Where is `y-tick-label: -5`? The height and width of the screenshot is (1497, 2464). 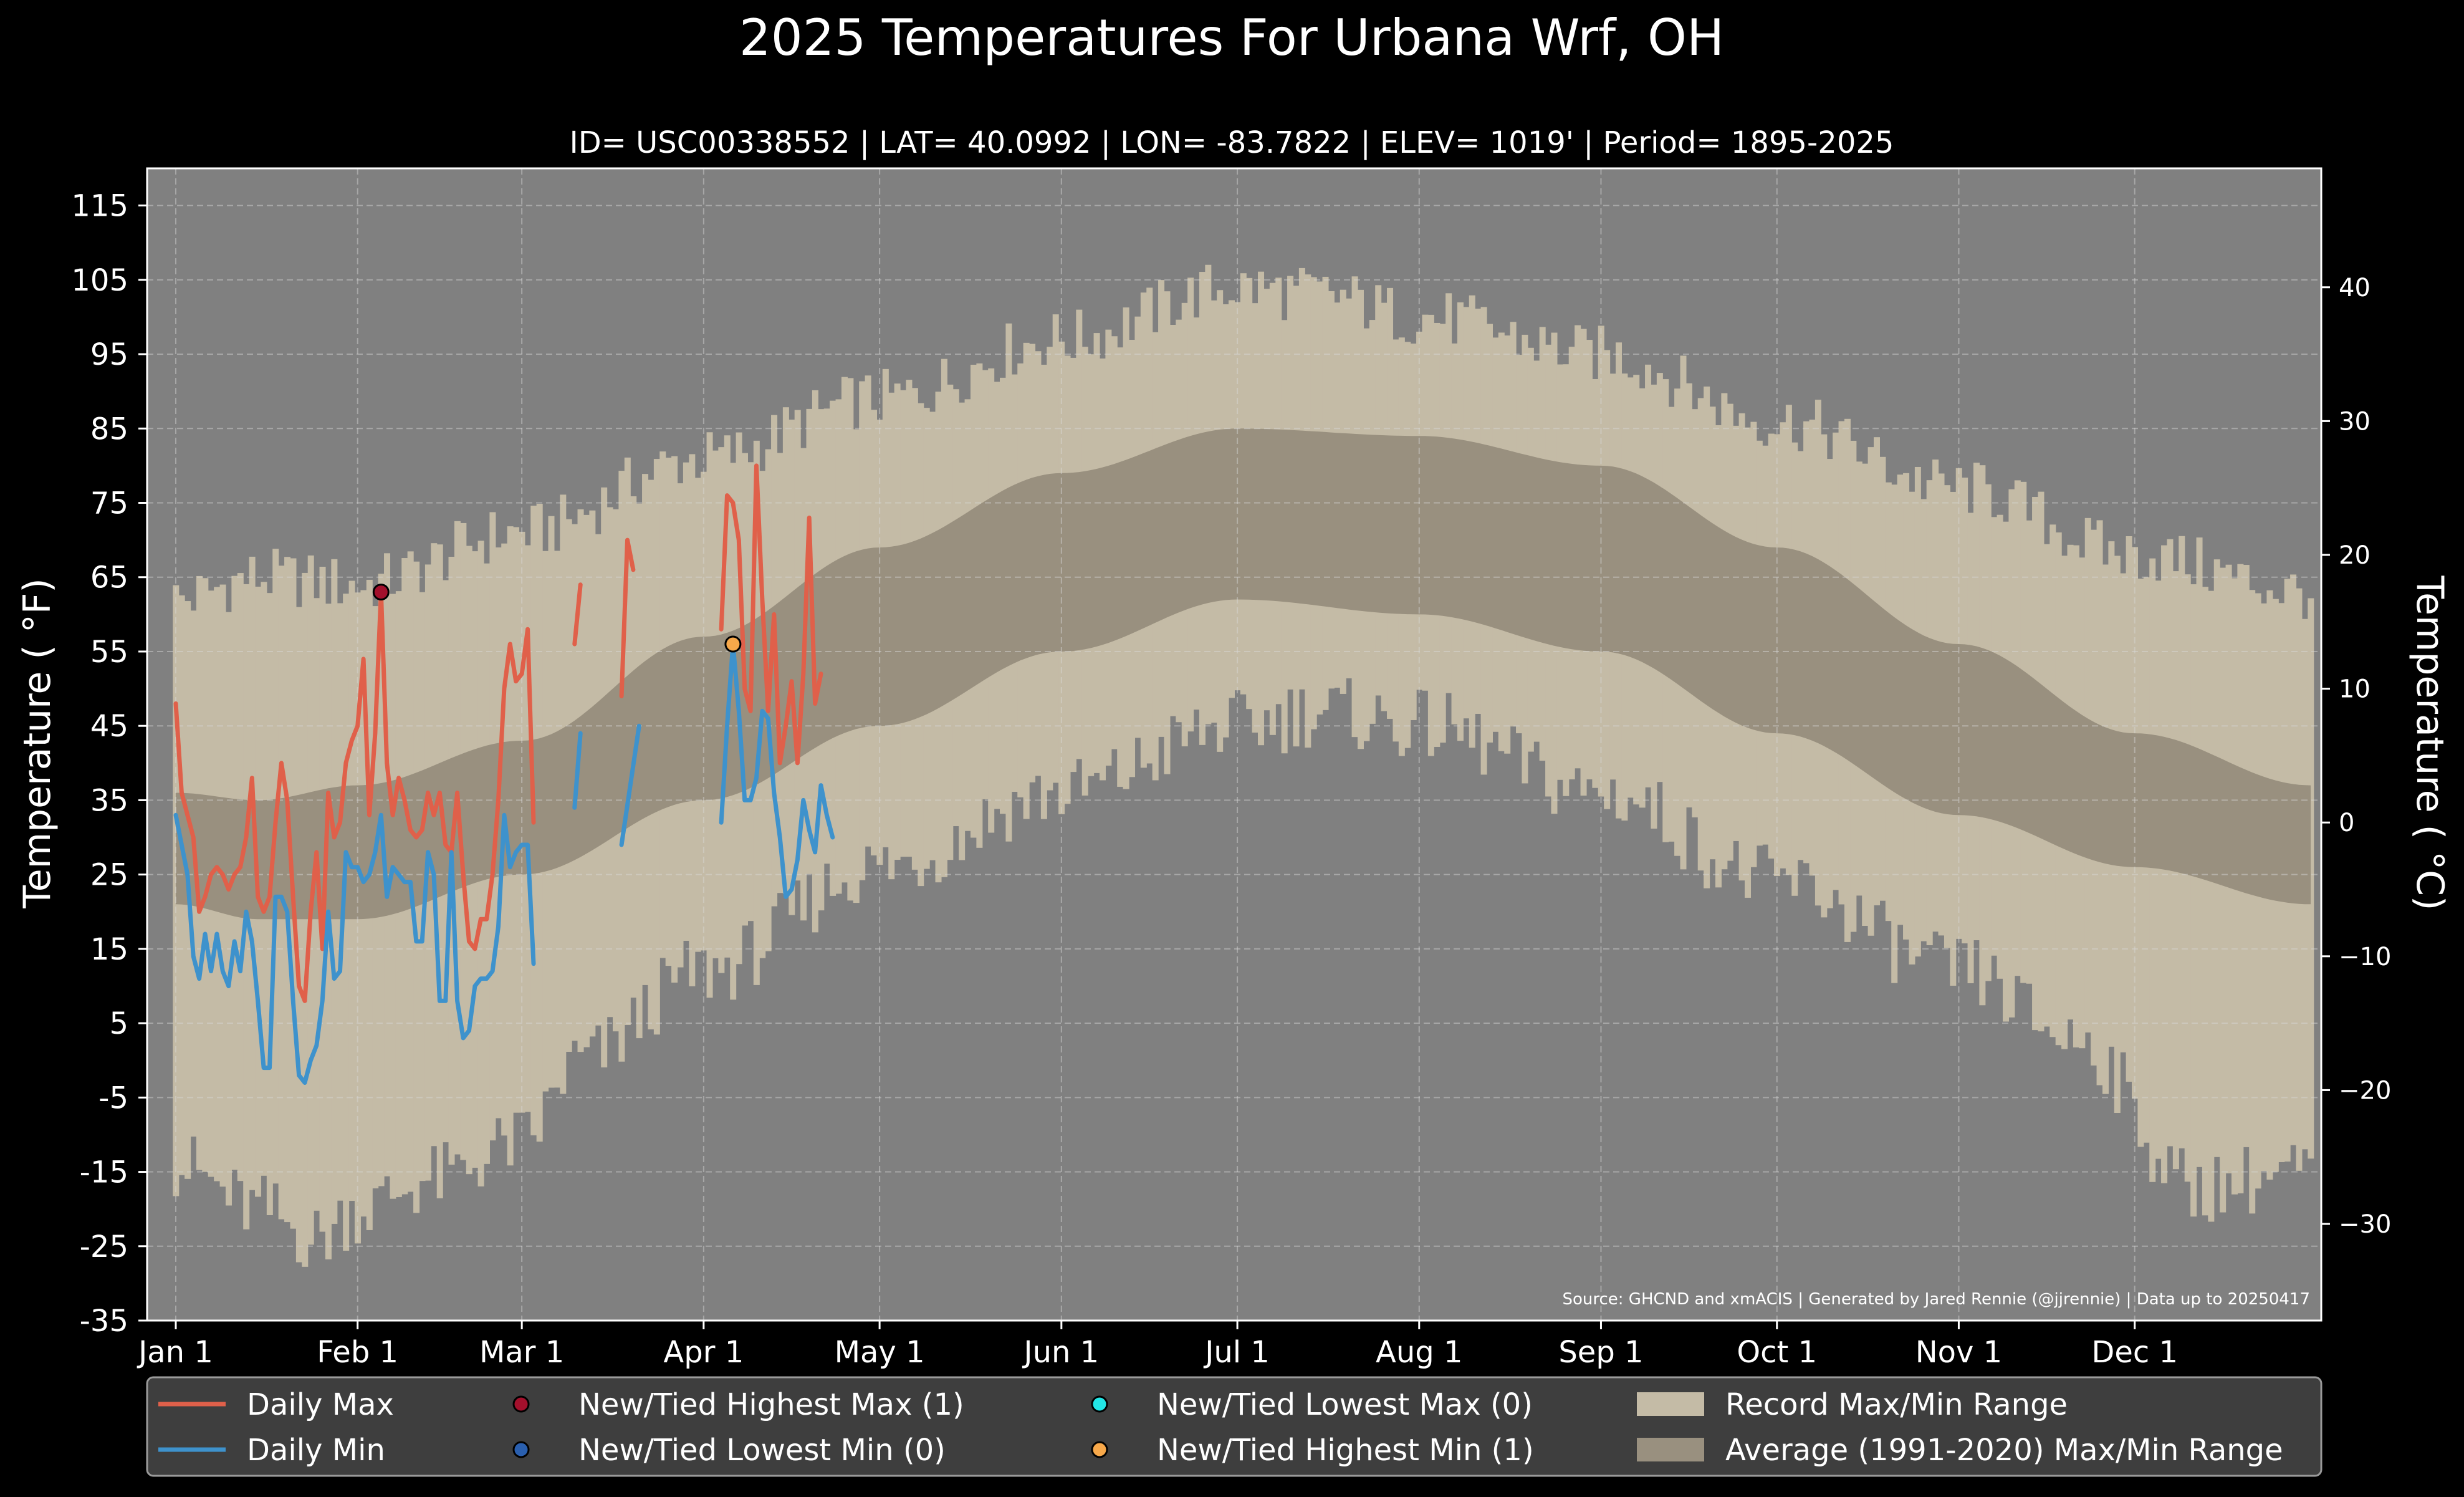 y-tick-label: -5 is located at coordinates (113, 1098).